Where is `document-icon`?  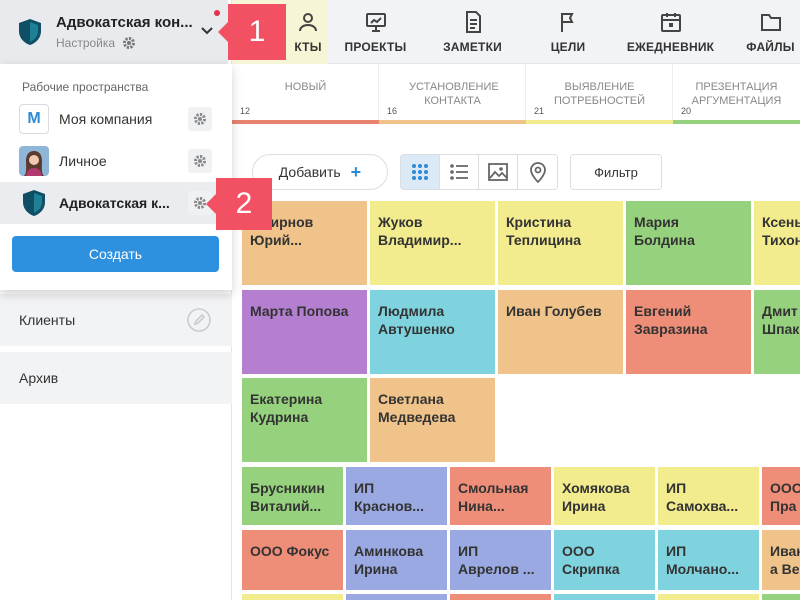 document-icon is located at coordinates (473, 22).